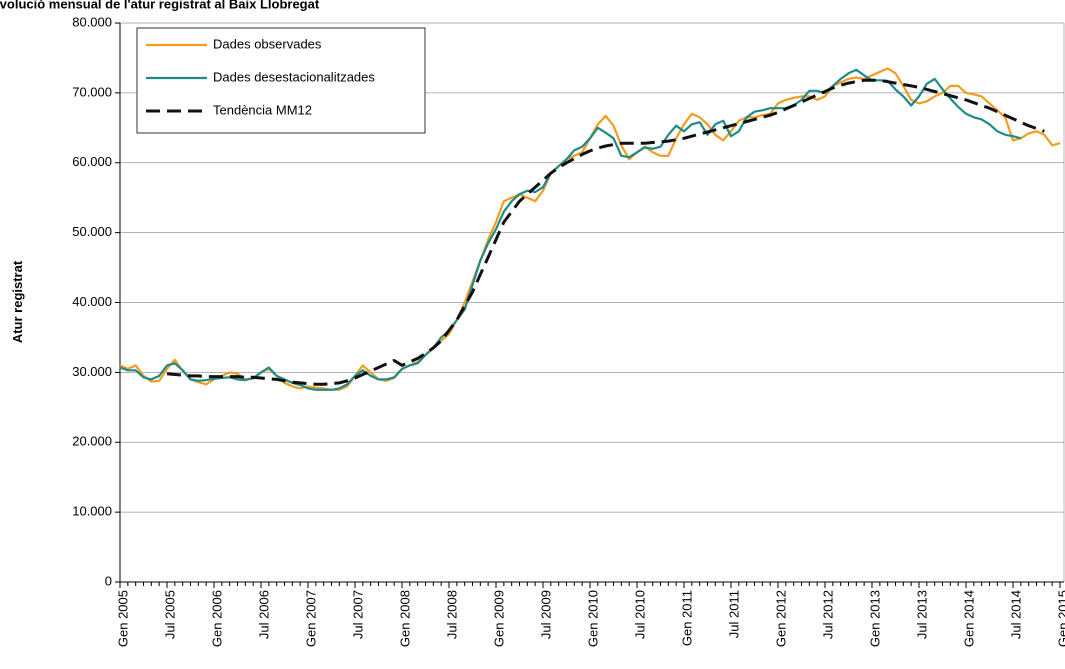 The height and width of the screenshot is (669, 1065). What do you see at coordinates (310, 618) in the screenshot?
I see `x-tick-label: Gen 2007` at bounding box center [310, 618].